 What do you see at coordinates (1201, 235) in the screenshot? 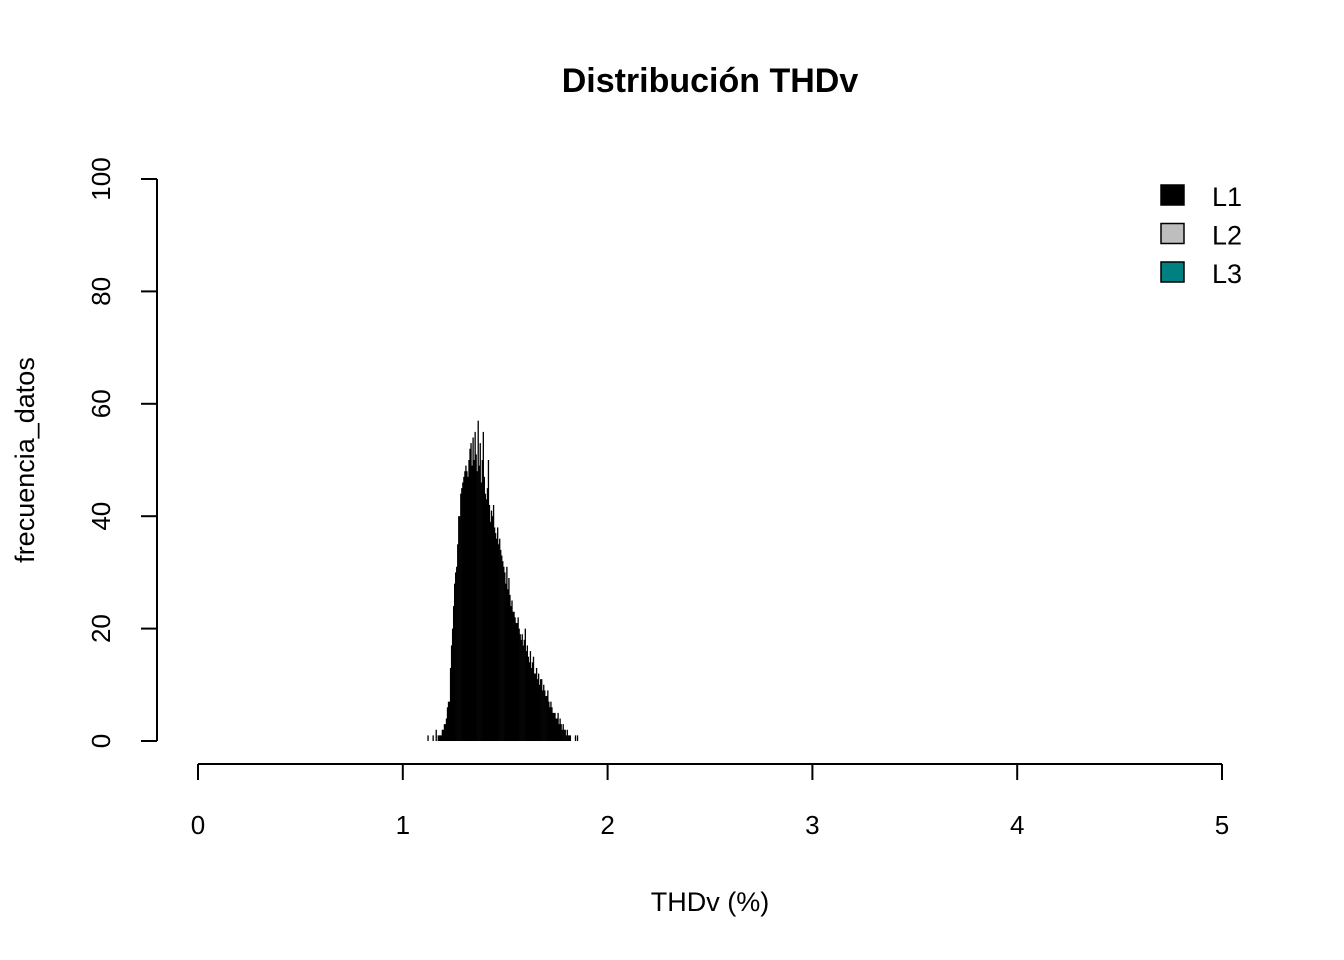
I see `legend: L1 L2 L3` at bounding box center [1201, 235].